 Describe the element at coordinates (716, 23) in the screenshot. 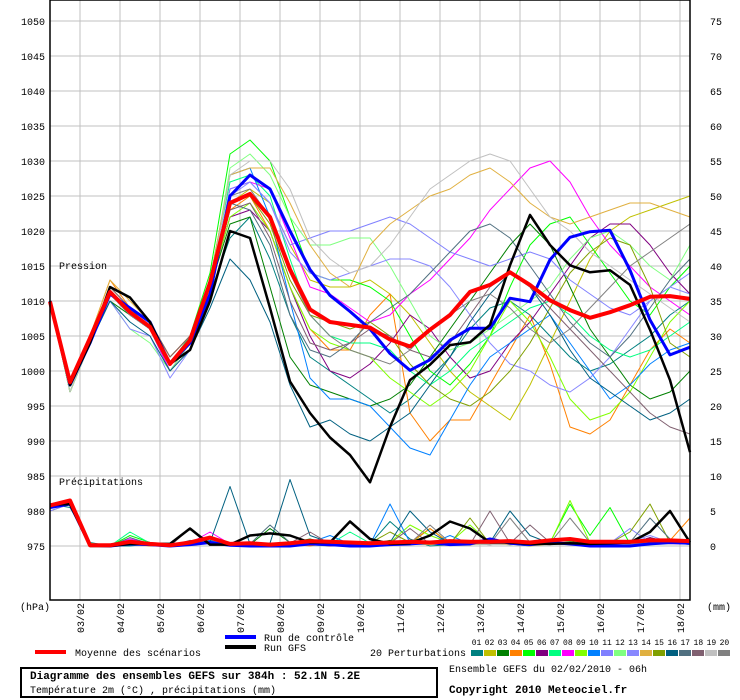

I see `right-tick-label: 75` at that location.